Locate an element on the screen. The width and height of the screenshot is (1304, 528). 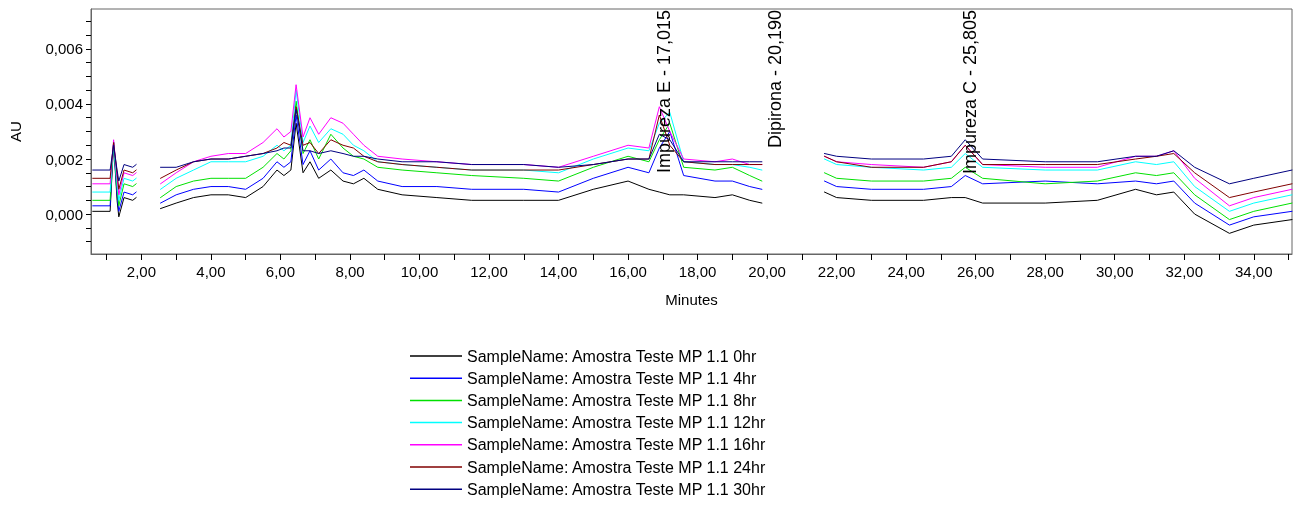
x-tick-label: 30,00 is located at coordinates (1114, 271).